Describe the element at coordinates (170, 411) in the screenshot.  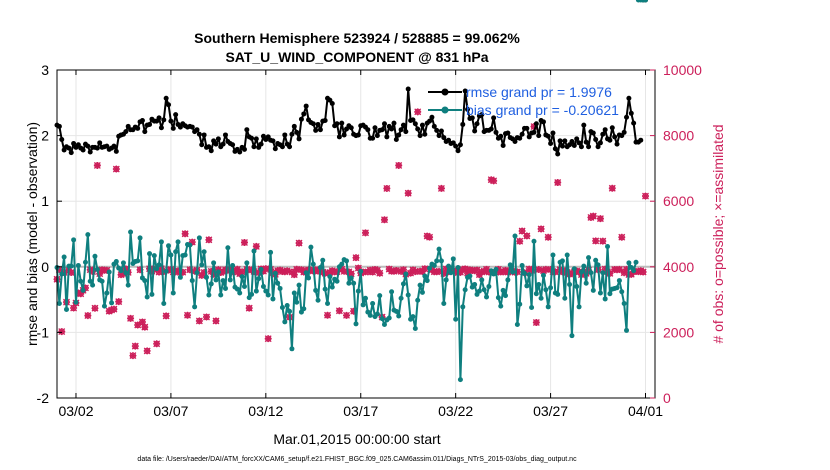
I see `x-tick-label-1: 03/07` at that location.